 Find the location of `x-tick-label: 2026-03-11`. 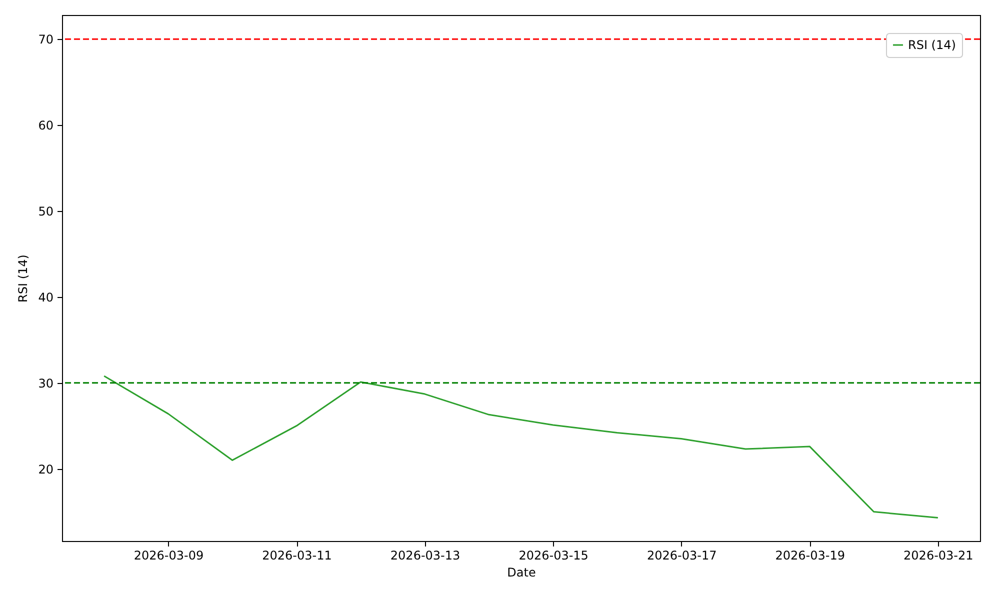

x-tick-label: 2026-03-11 is located at coordinates (297, 555).